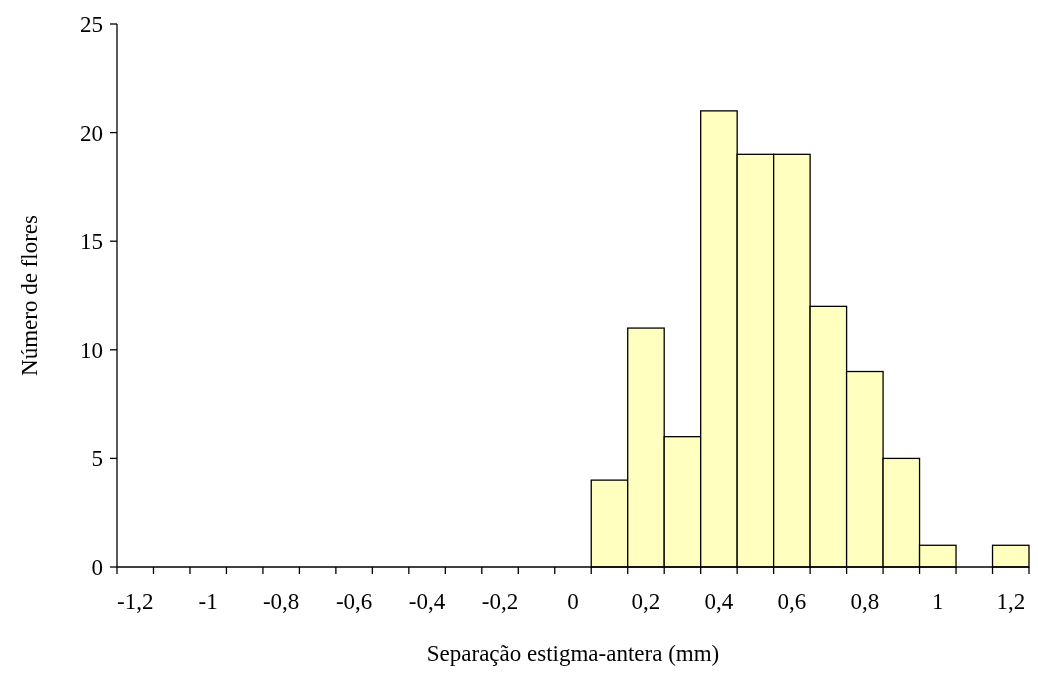 This screenshot has height=688, width=1038. Describe the element at coordinates (865, 601) in the screenshot. I see `x-tick-label: 0,8` at that location.